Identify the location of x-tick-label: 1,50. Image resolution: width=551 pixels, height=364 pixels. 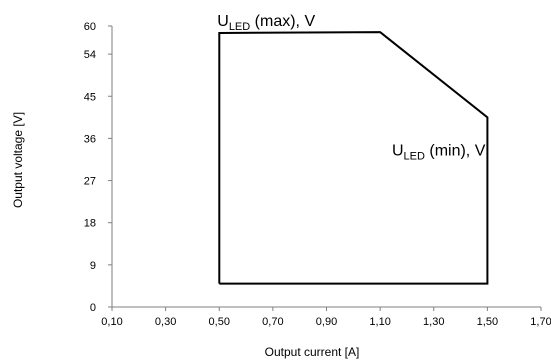
(487, 322).